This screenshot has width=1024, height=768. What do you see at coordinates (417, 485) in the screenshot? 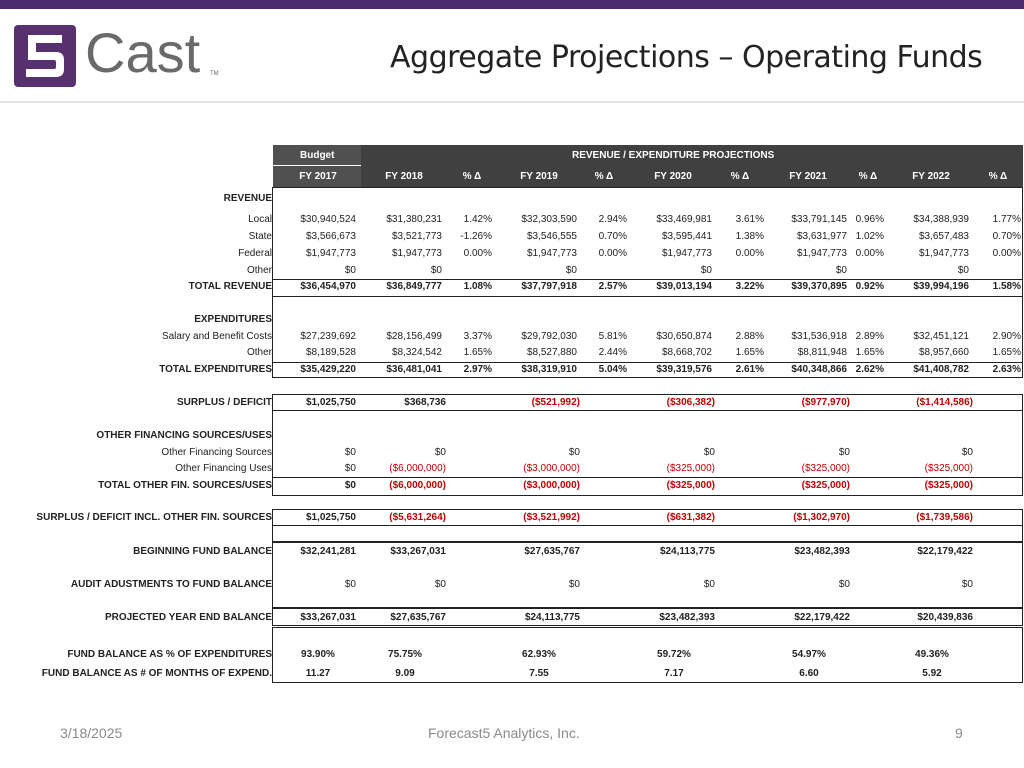
I see `ofs-total-value: ($6,000,000)` at bounding box center [417, 485].